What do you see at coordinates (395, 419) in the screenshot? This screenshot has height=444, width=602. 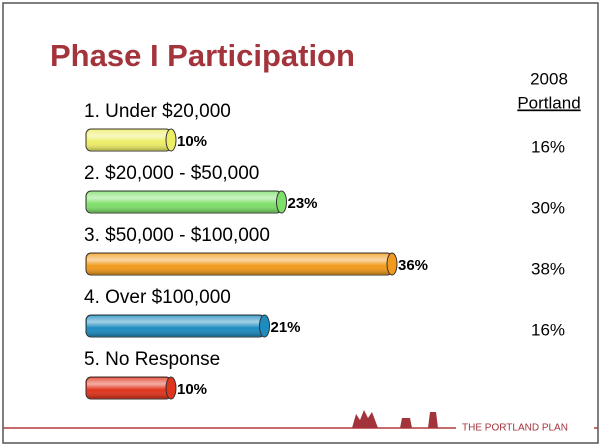 I see `logo-skyline` at bounding box center [395, 419].